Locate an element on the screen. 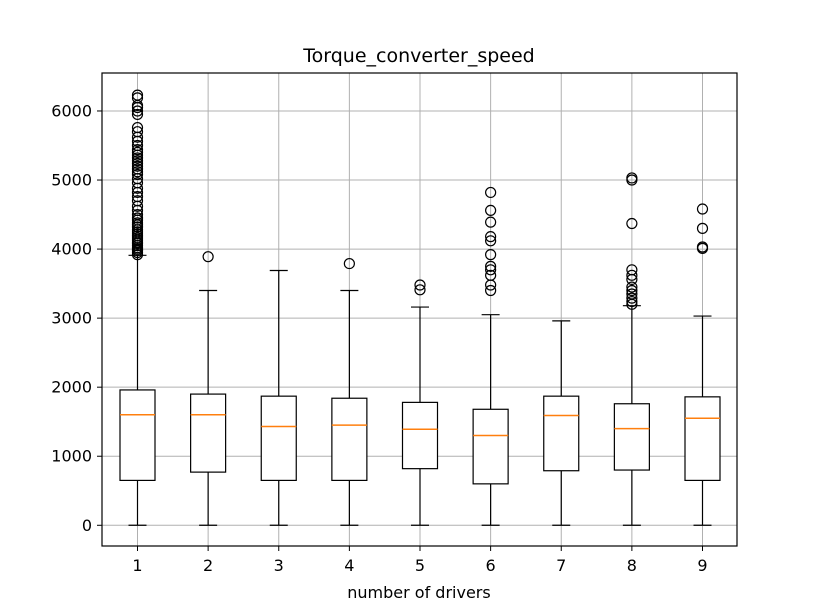 The image size is (819, 614). x-tick-label: 4 is located at coordinates (349, 565).